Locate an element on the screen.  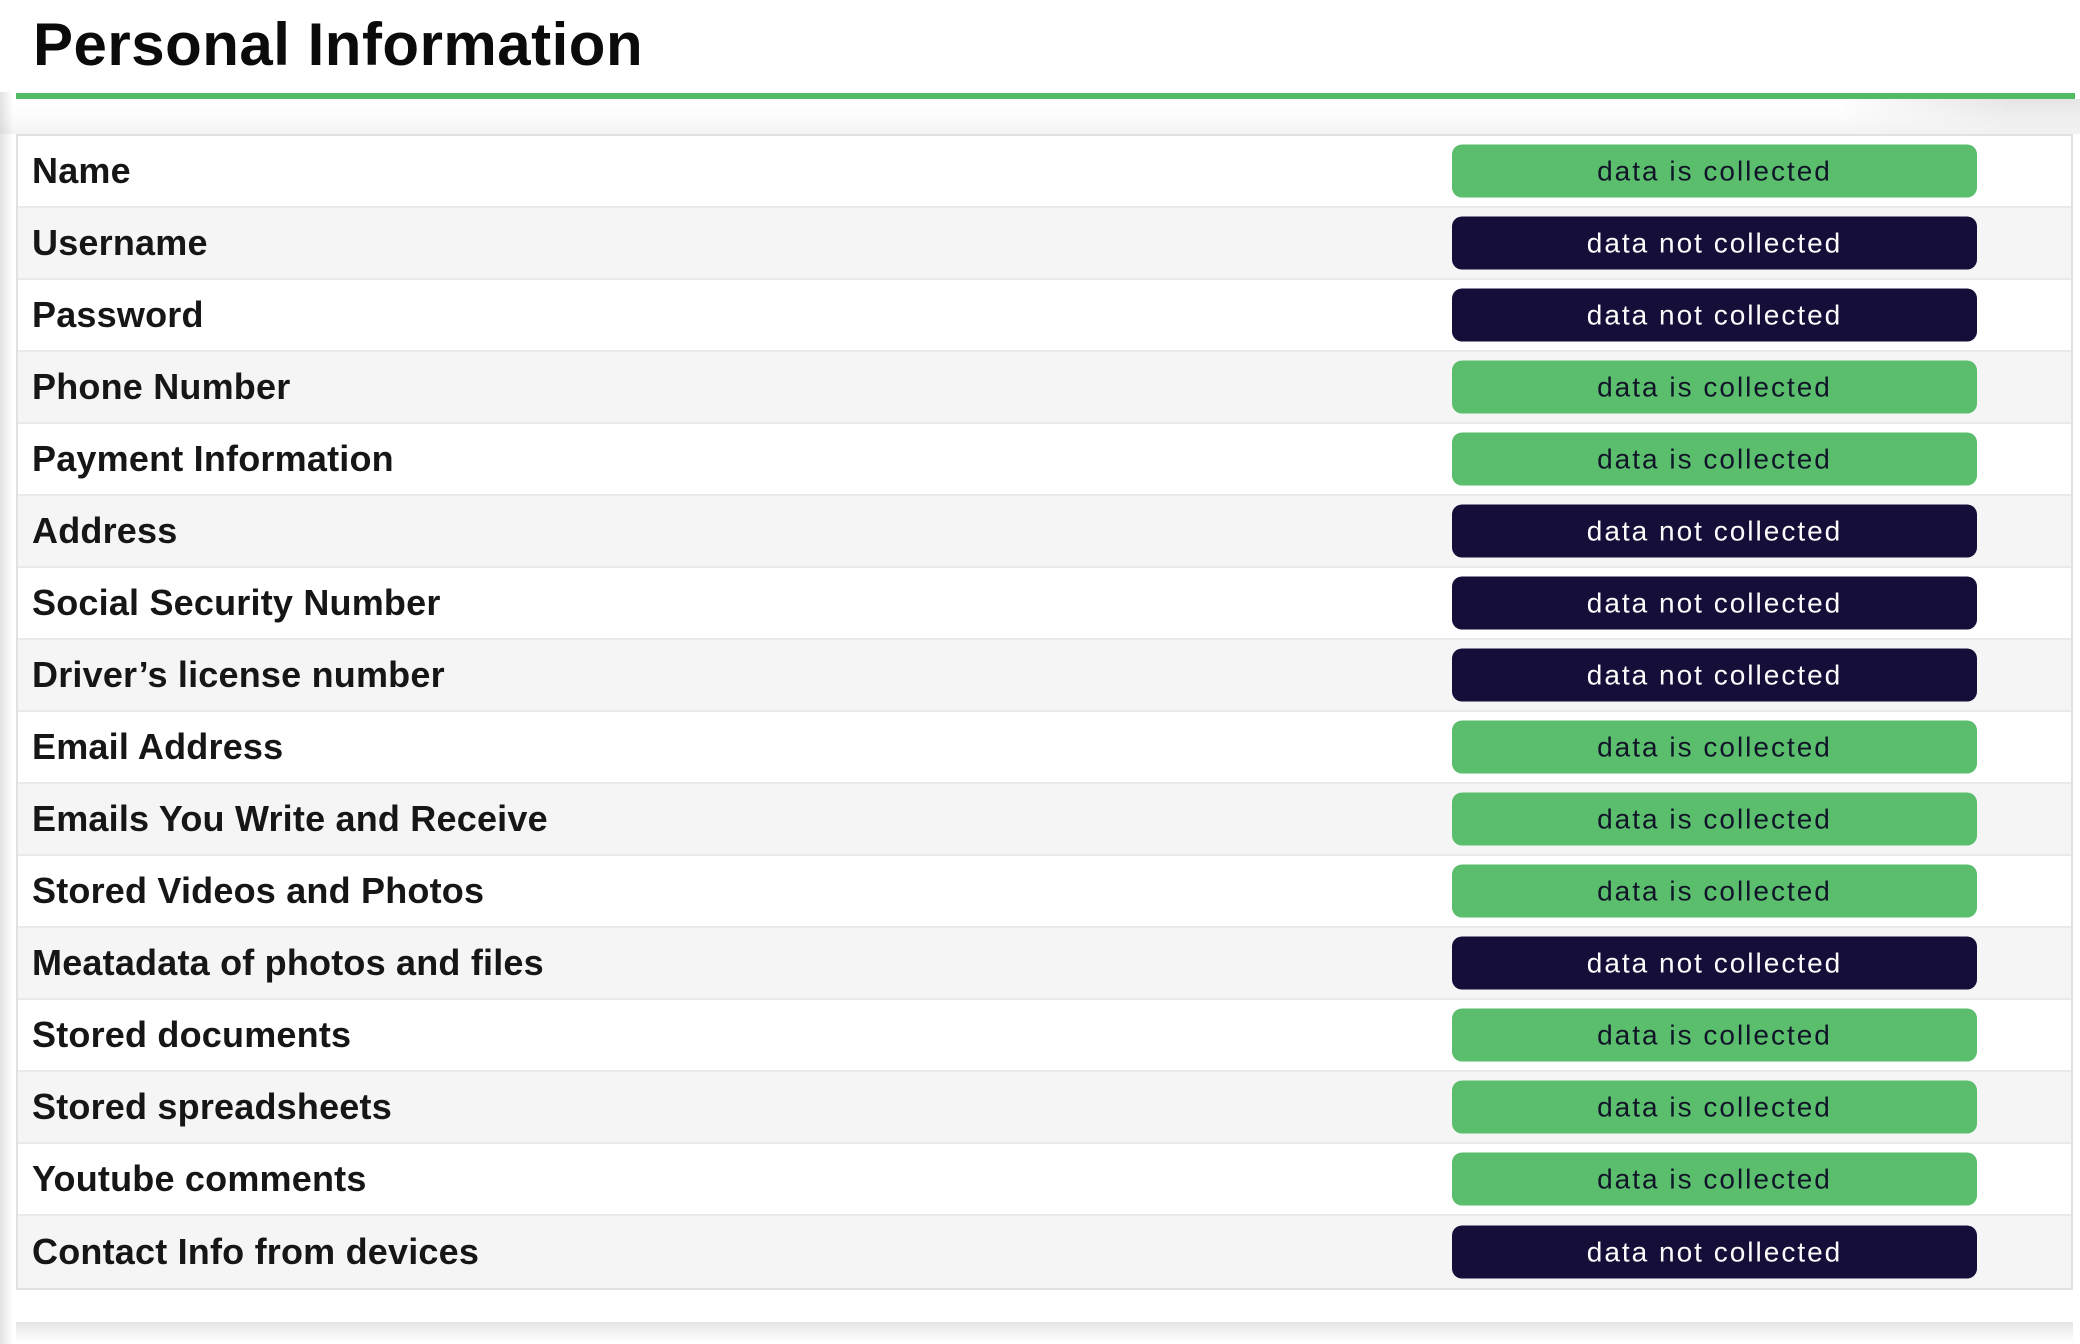
header-shadow is located at coordinates (1040, 116).